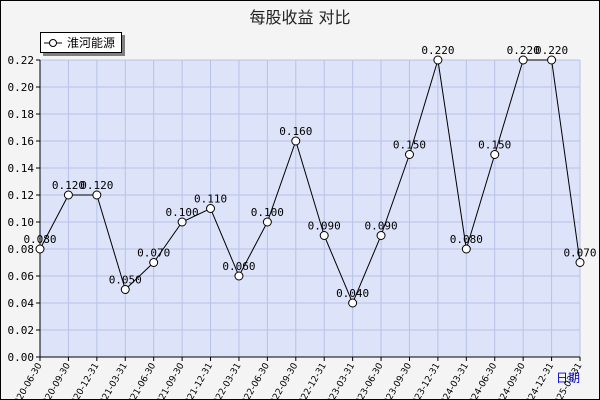 The image size is (600, 400). What do you see at coordinates (21, 168) in the screenshot?
I see `y-tick-label: 0.14` at bounding box center [21, 168].